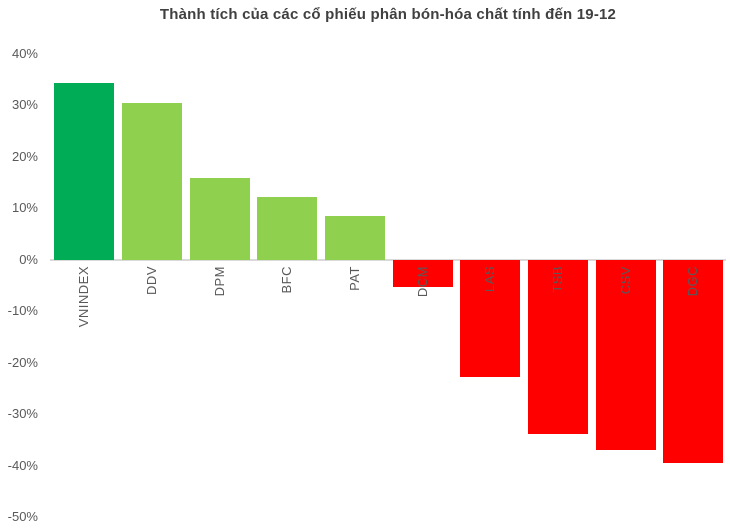 This screenshot has width=730, height=530. Describe the element at coordinates (625, 355) in the screenshot. I see `bar-csv` at that location.